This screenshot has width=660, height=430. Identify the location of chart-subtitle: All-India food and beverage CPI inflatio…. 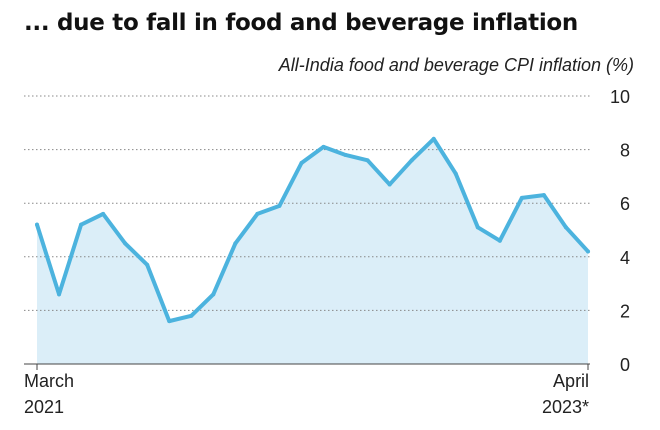
(456, 65).